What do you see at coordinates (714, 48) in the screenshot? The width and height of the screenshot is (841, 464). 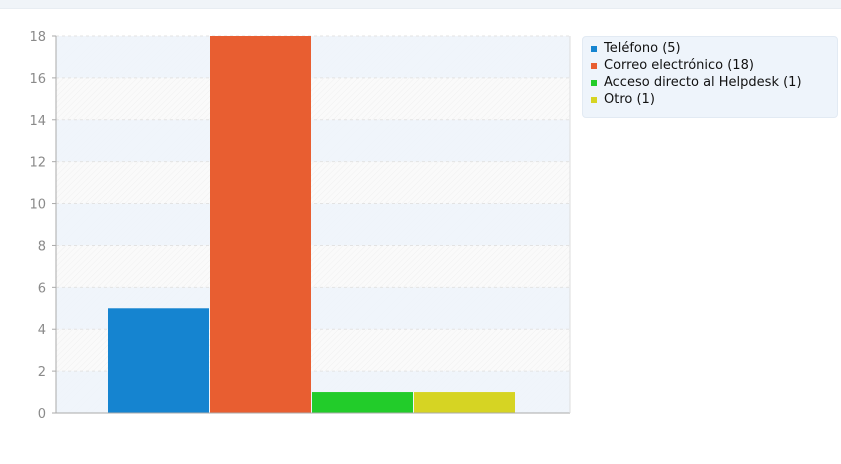 I see `legend-item: Teléfono (5)` at bounding box center [714, 48].